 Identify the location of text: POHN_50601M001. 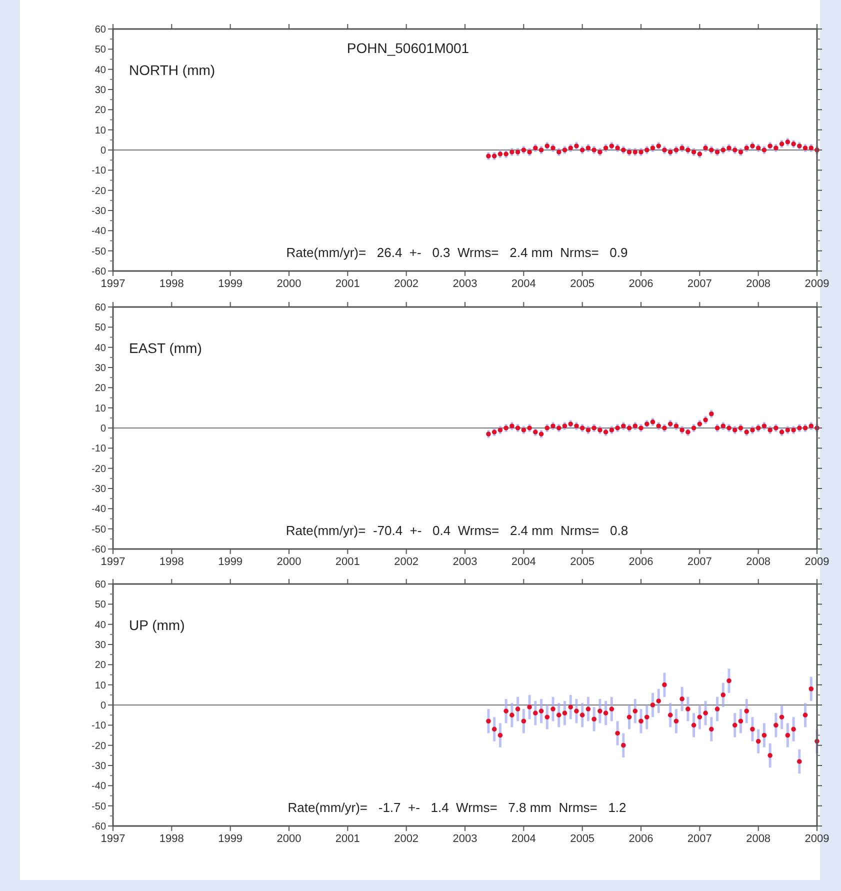
(408, 48).